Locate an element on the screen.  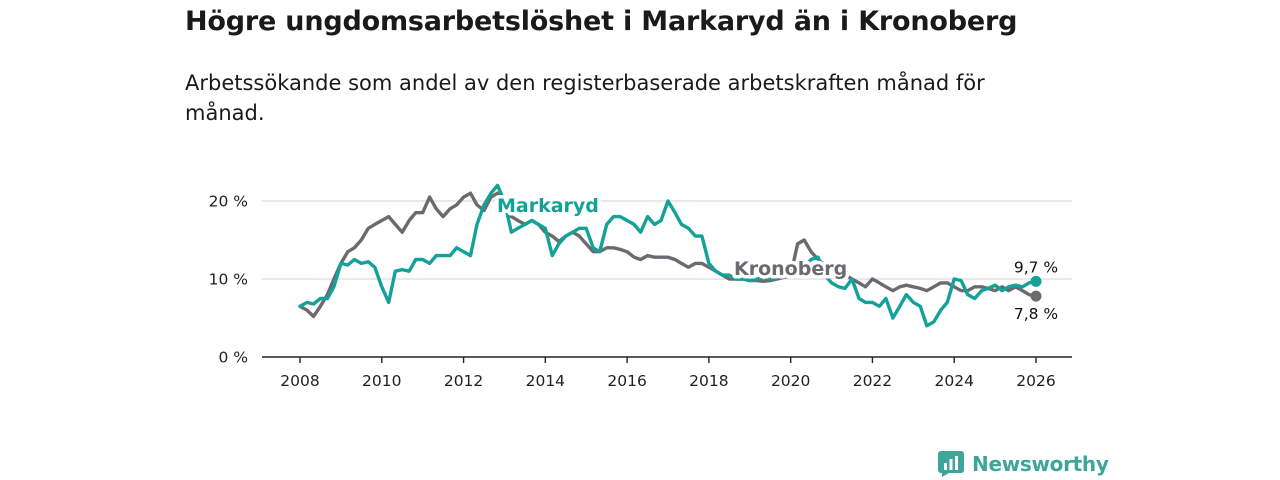
y-tick-label: 20 % is located at coordinates (228, 202).